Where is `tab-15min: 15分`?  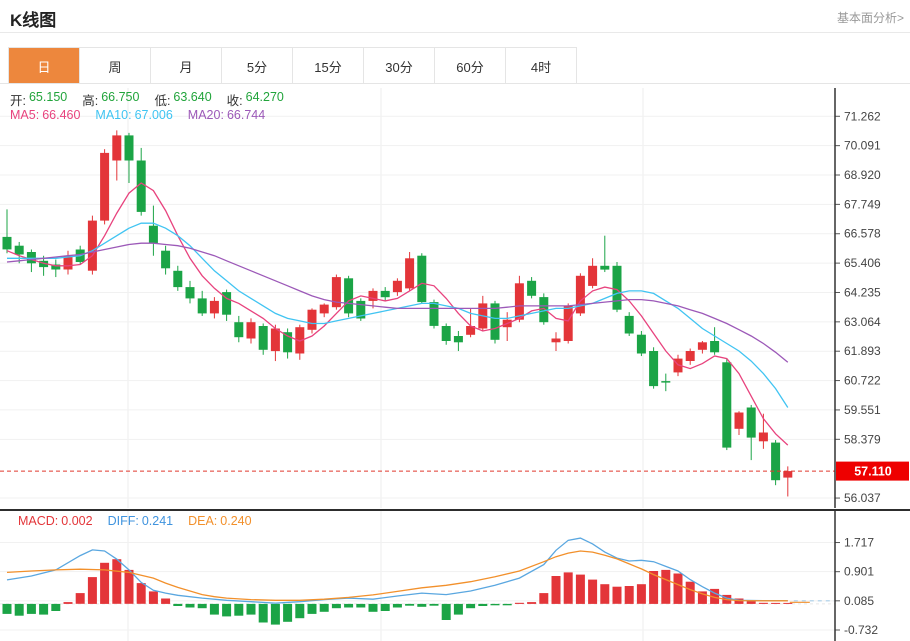
tab-15min: 15分 is located at coordinates (328, 66).